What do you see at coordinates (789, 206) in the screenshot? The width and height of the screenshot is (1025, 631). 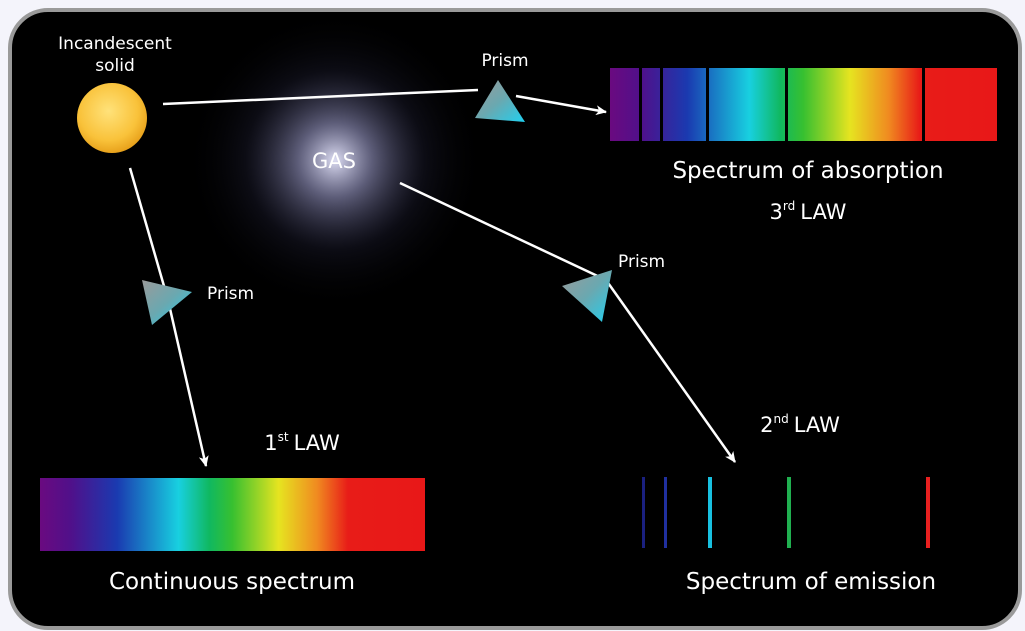 I see `law-suffix: rd` at bounding box center [789, 206].